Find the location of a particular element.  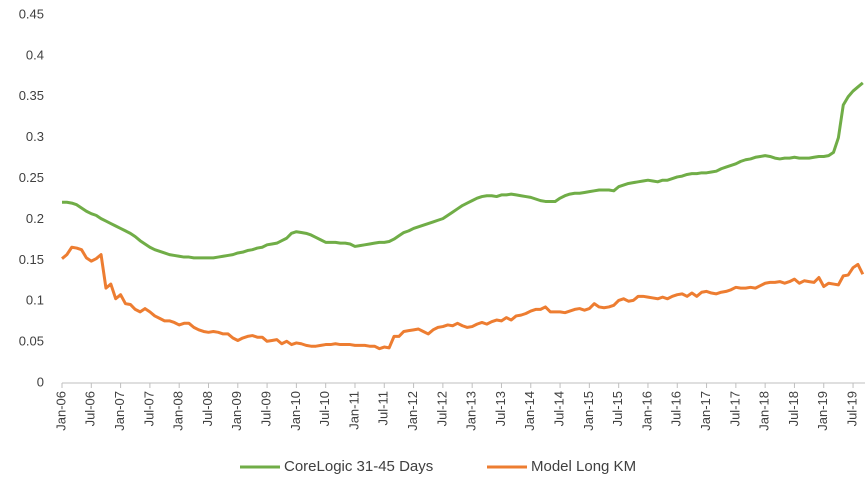

x-tick-label: Jan-11 is located at coordinates (353, 410).